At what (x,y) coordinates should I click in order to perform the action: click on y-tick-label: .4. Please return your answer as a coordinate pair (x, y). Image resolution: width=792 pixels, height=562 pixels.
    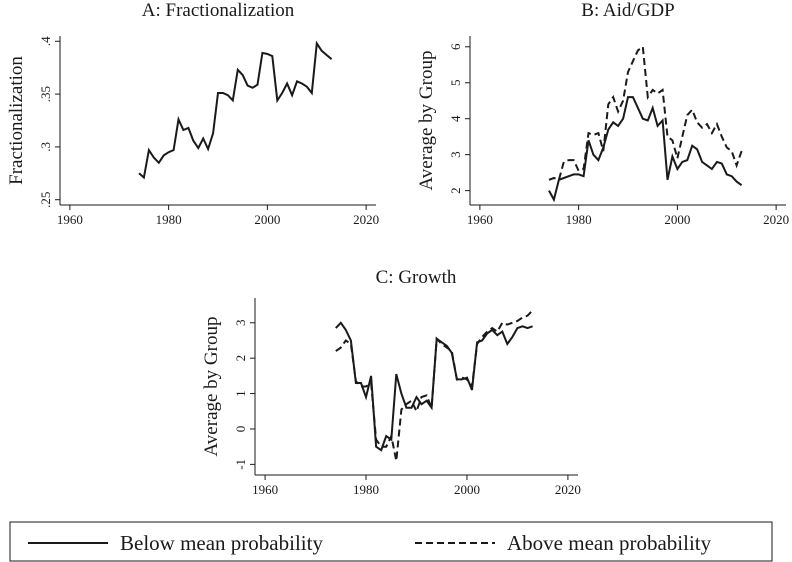
    Looking at the image, I should click on (45, 41).